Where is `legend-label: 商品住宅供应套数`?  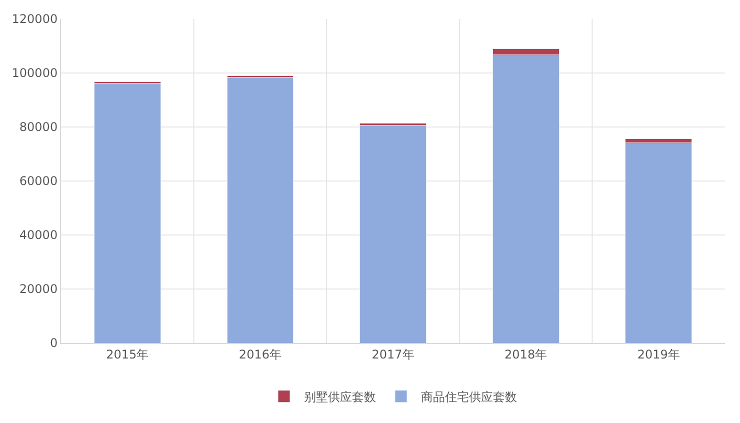
legend-label: 商品住宅供应套数 is located at coordinates (469, 397).